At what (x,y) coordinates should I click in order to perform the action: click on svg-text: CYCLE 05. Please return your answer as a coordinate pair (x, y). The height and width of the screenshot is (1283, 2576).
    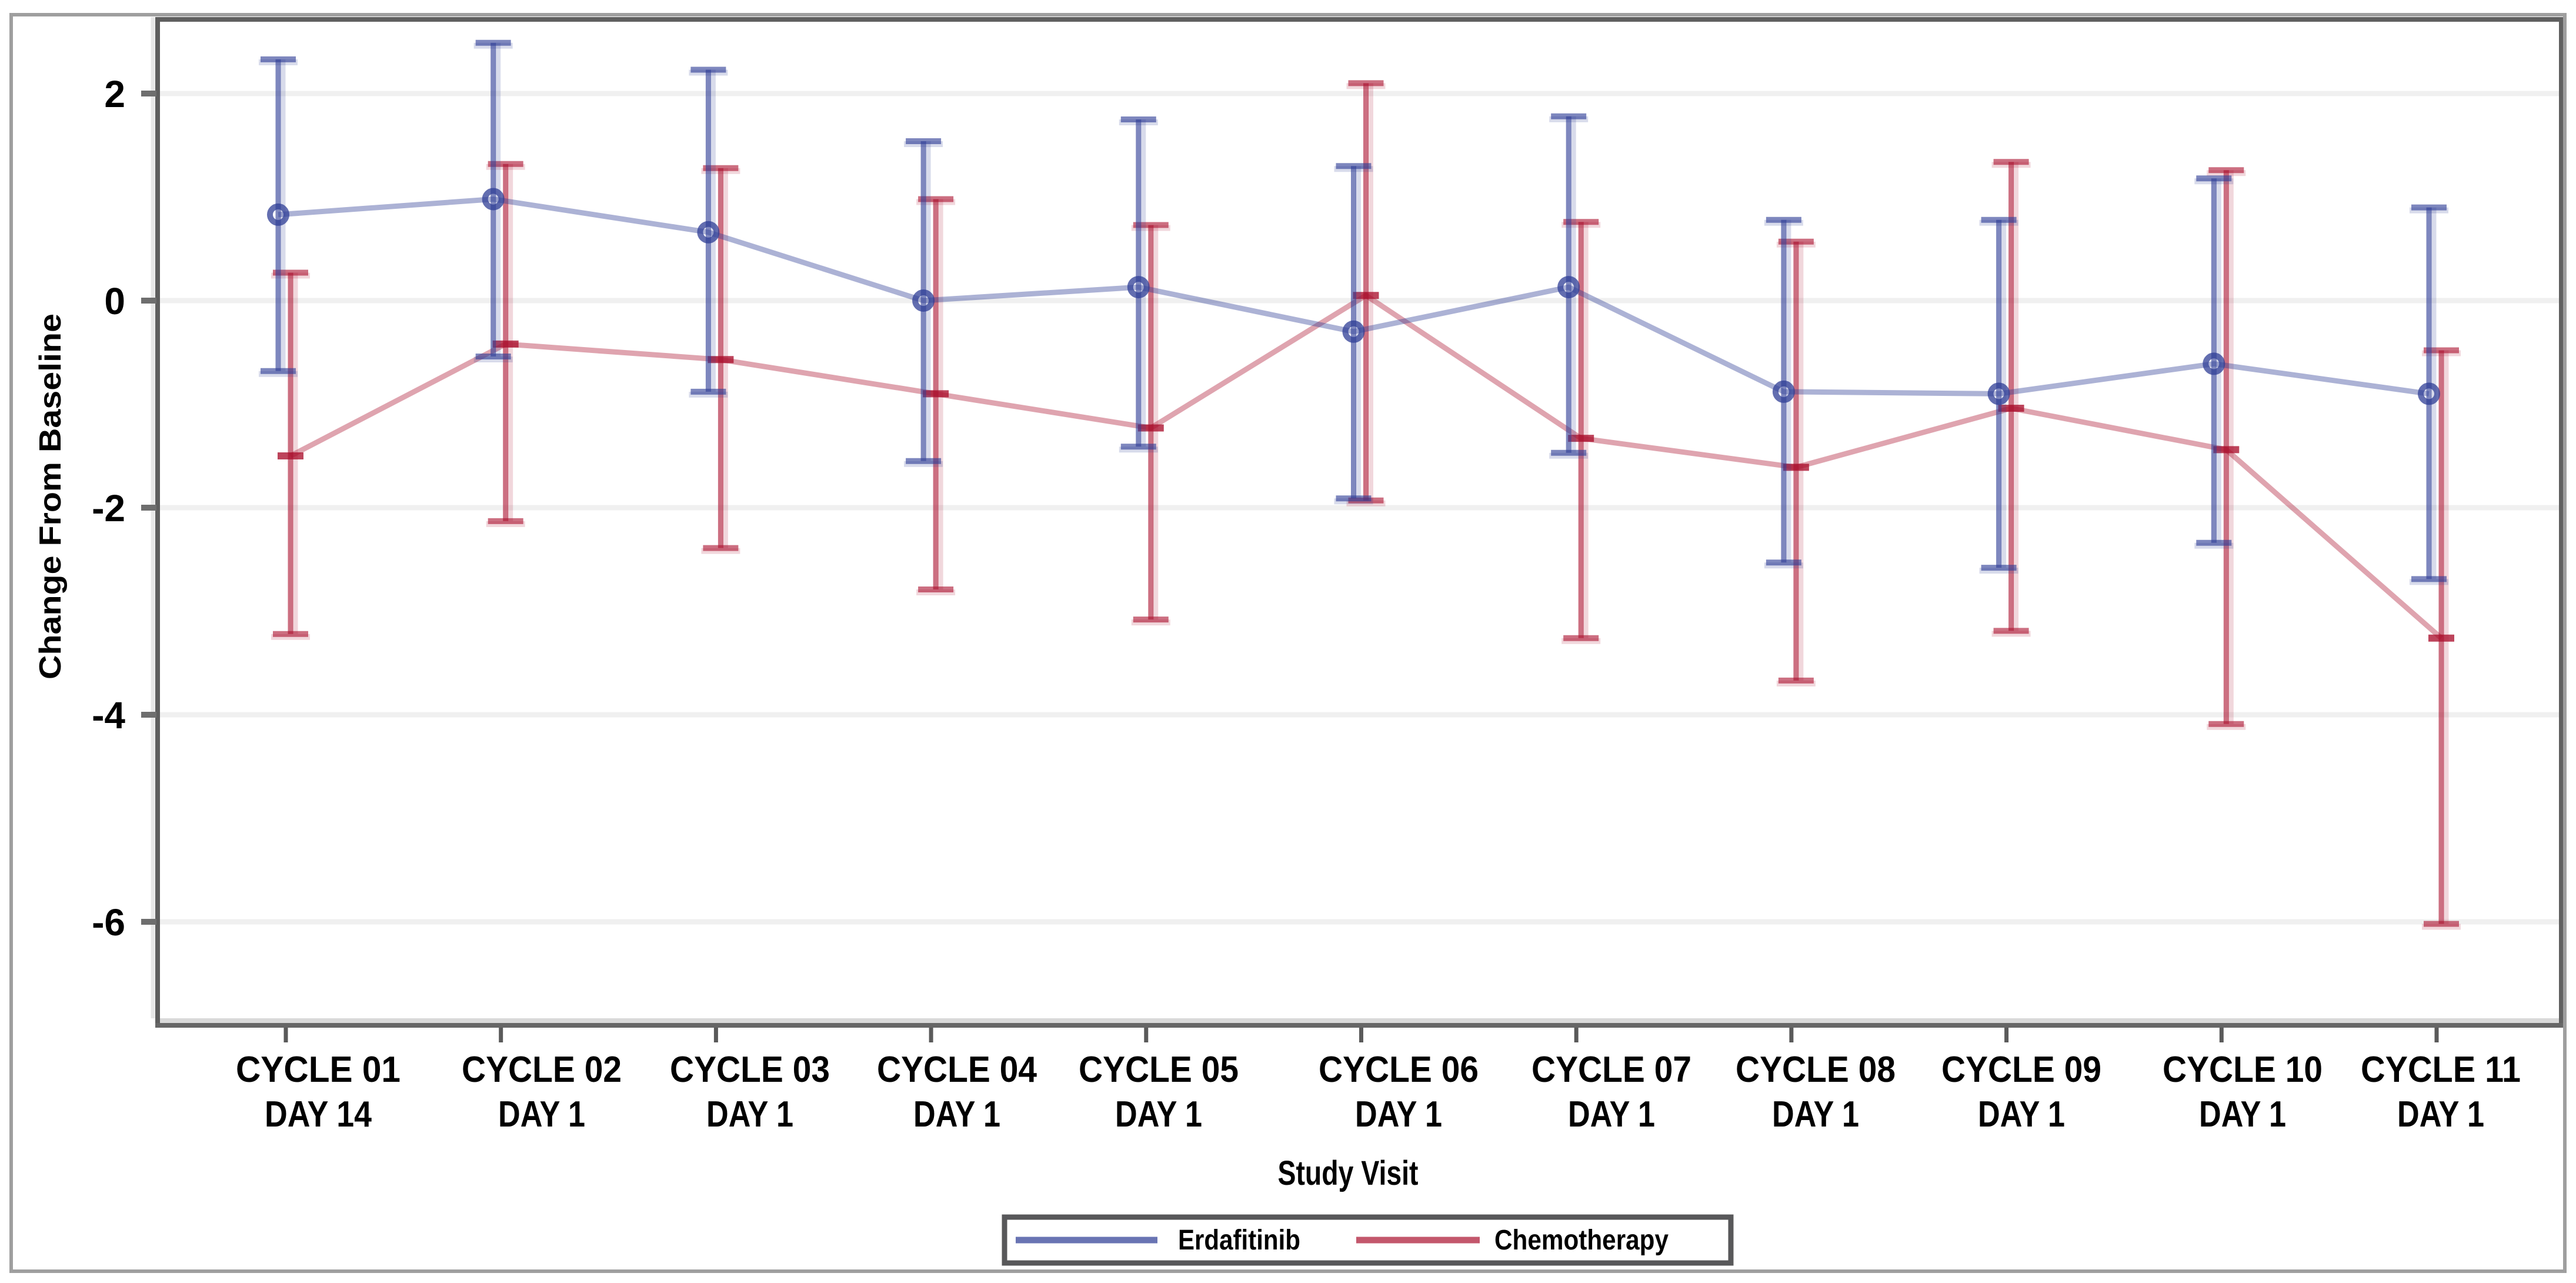
    Looking at the image, I should click on (1159, 1069).